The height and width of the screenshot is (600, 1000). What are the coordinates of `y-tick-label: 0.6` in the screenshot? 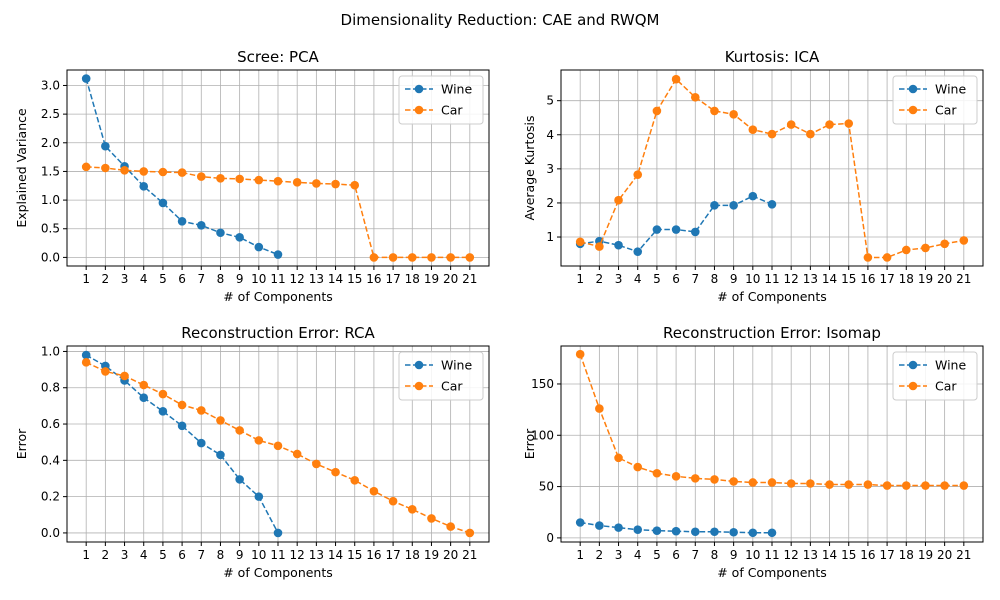 It's located at (50, 424).